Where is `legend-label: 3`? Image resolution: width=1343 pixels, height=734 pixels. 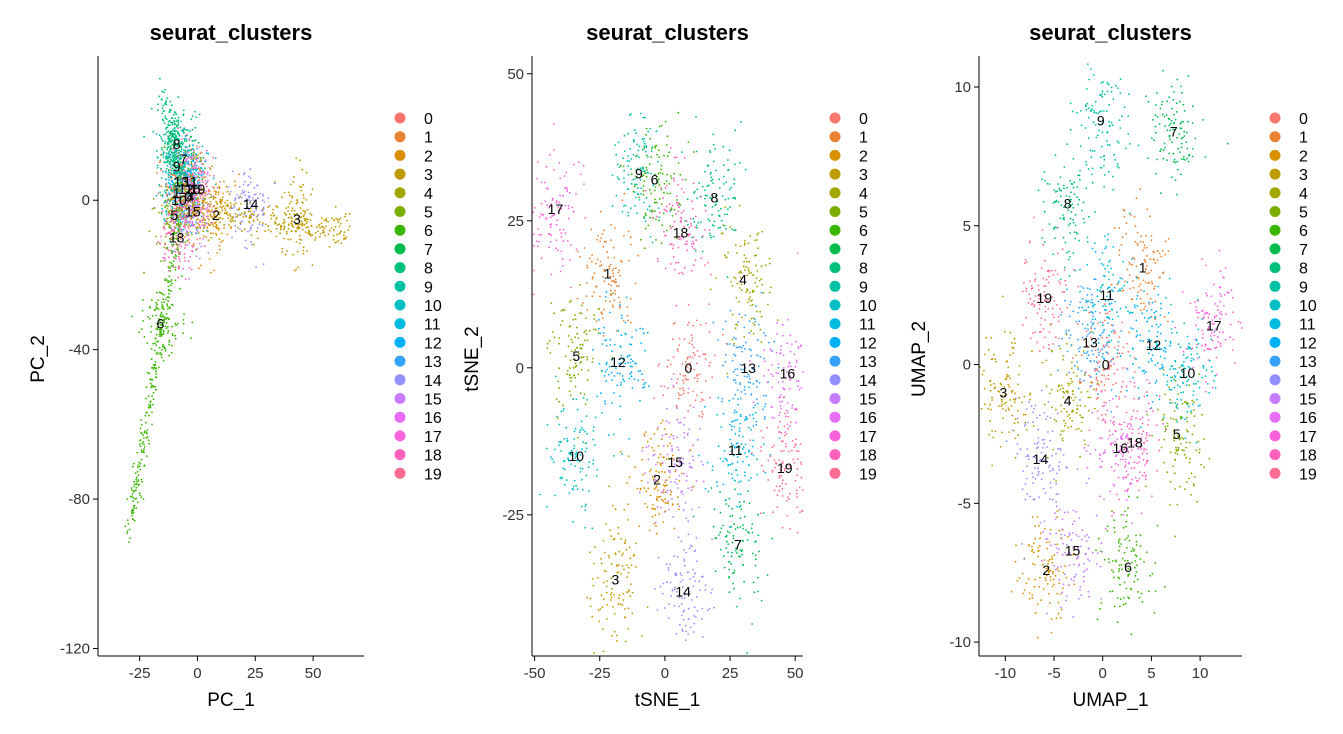 legend-label: 3 is located at coordinates (428, 175).